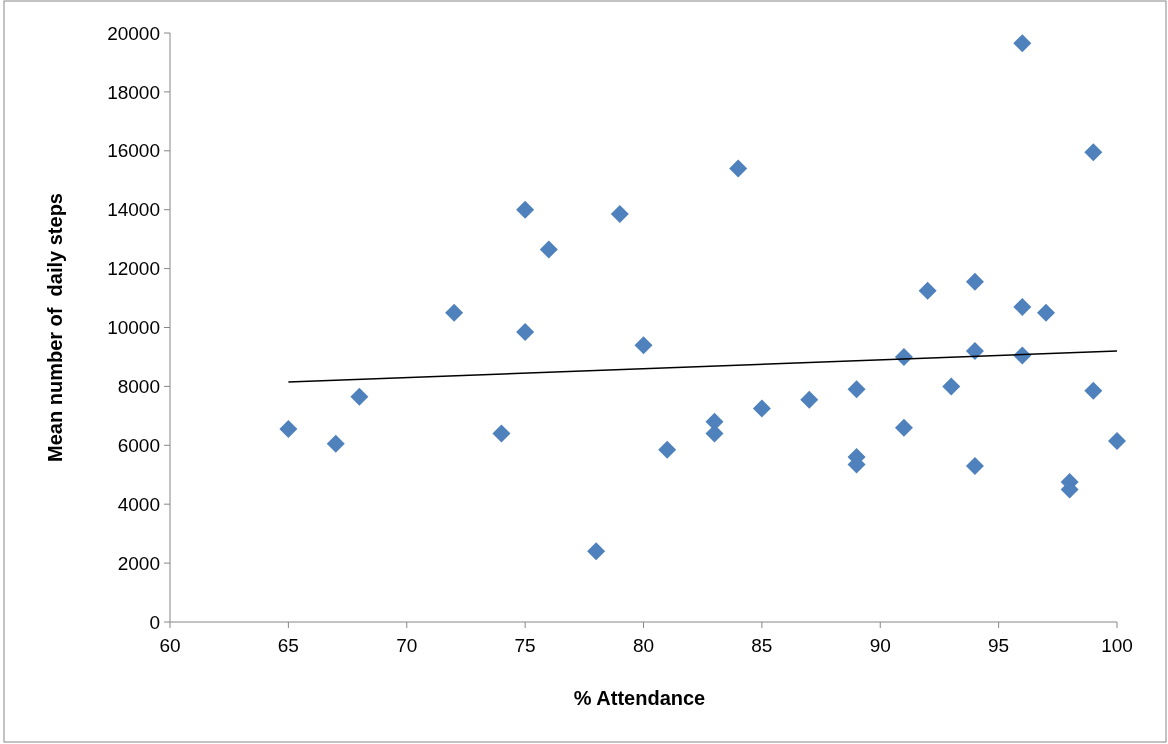 The height and width of the screenshot is (744, 1168). I want to click on x-tick-label: 65, so click(288, 645).